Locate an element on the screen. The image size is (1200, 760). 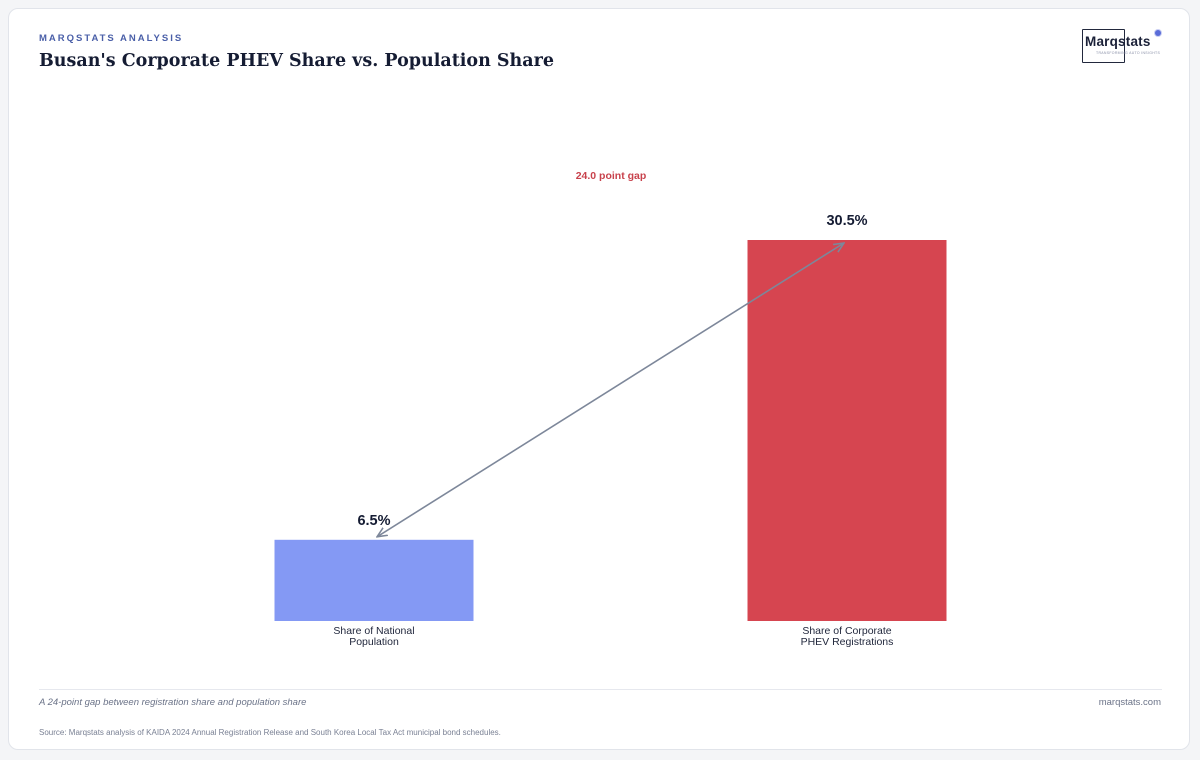
kicker-label: MARQSTATS ANALYSIS is located at coordinates (111, 38).